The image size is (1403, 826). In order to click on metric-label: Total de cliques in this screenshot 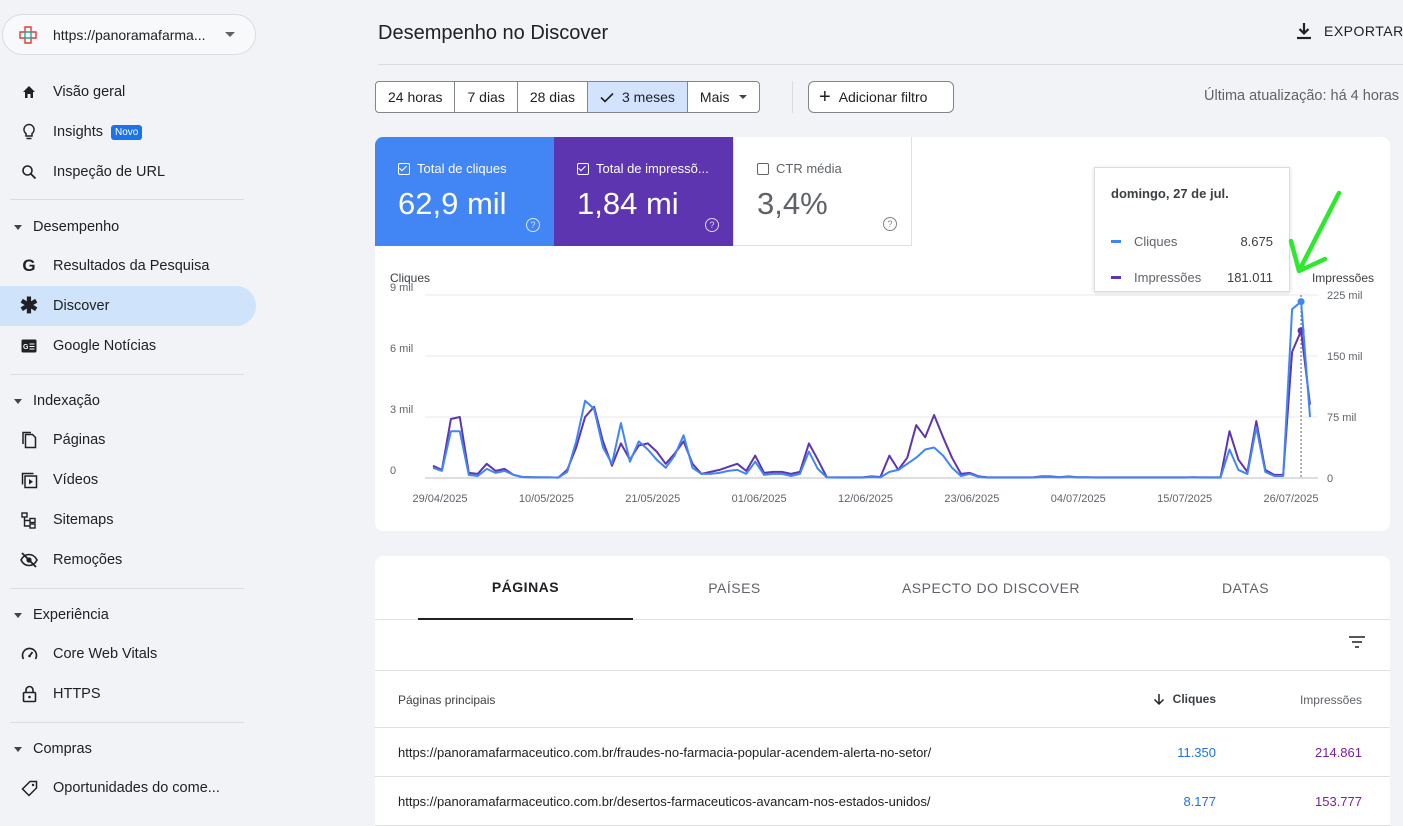, I will do `click(462, 168)`.